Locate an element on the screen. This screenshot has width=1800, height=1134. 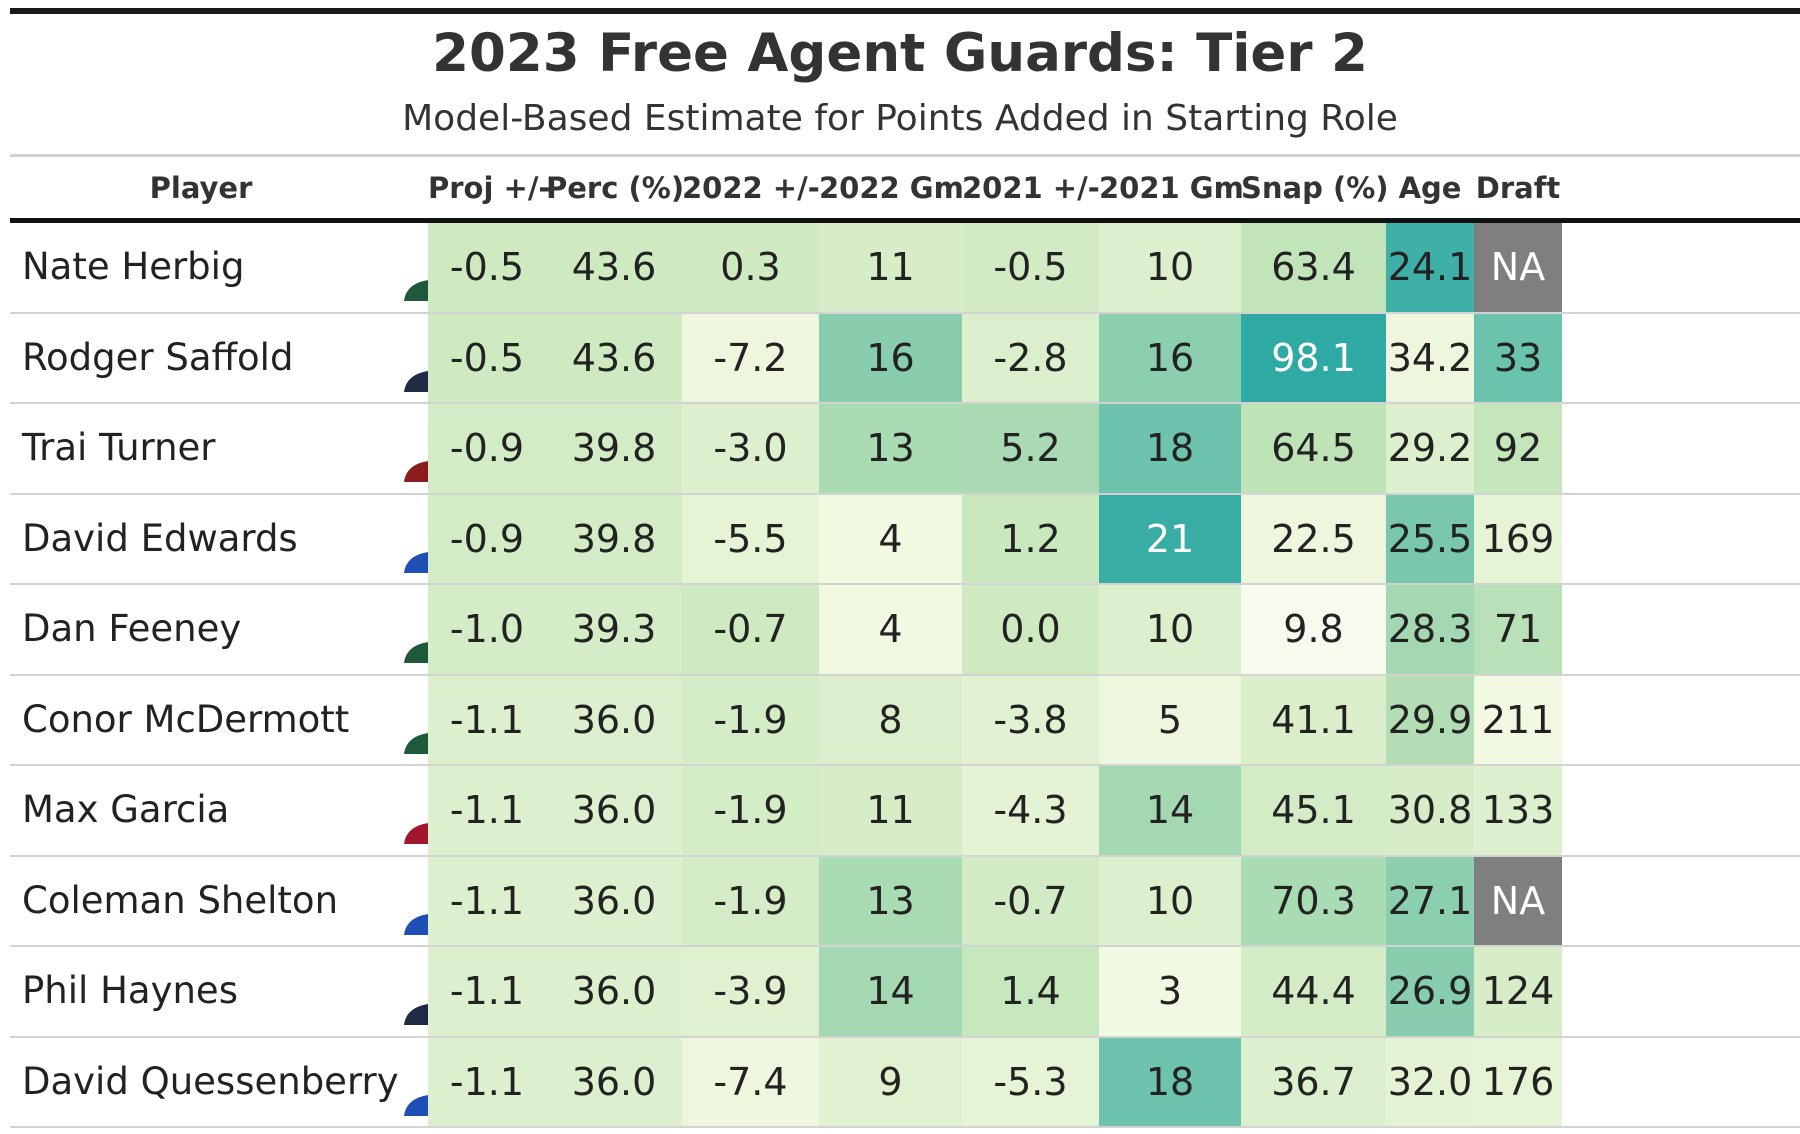
player-name: David Edwards is located at coordinates (160, 538).